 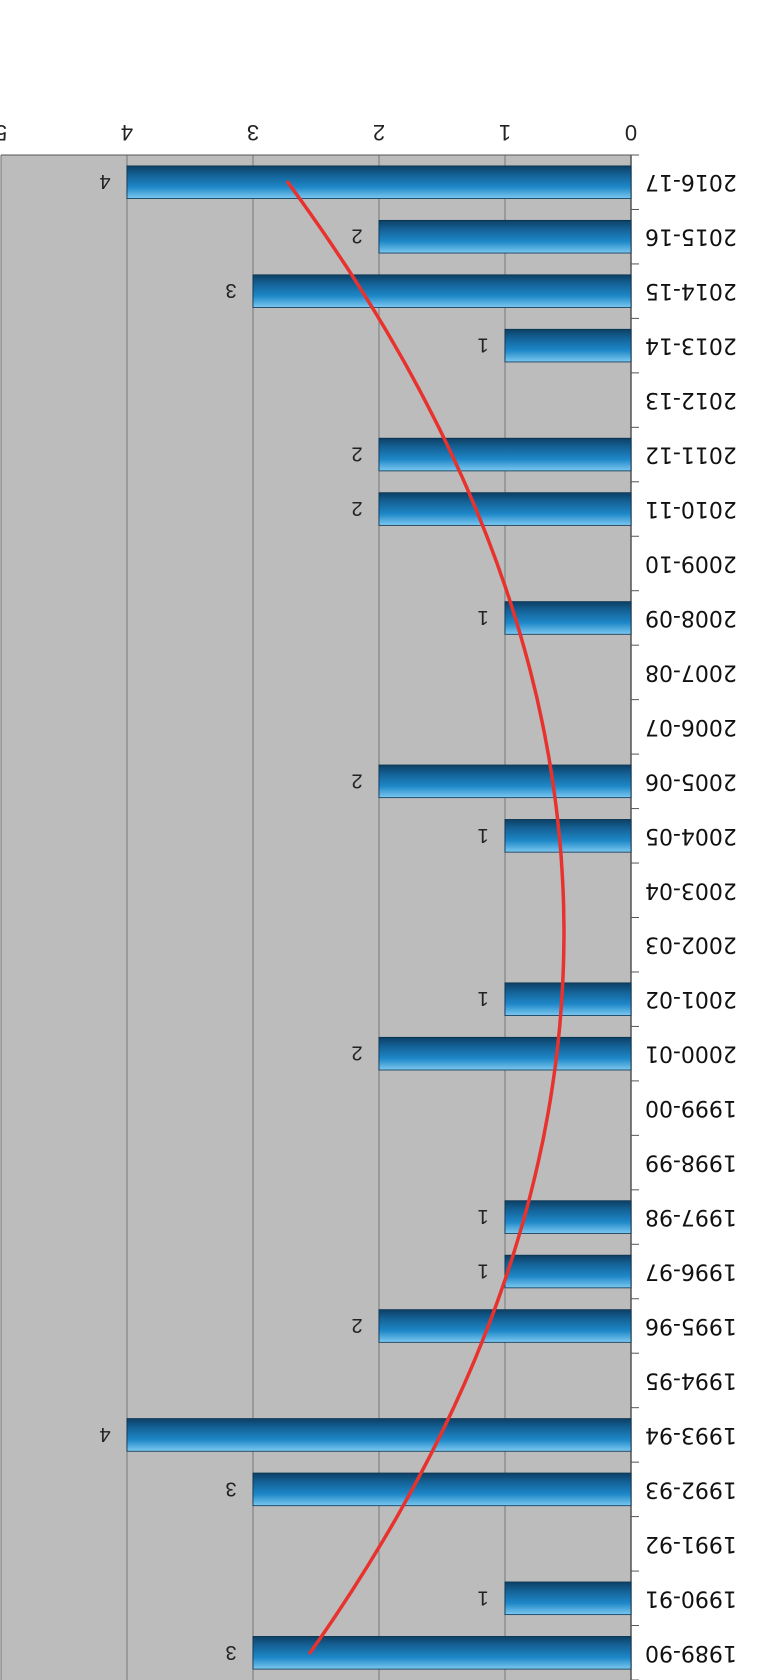 What do you see at coordinates (691, 944) in the screenshot?
I see `category-label: 2002-03` at bounding box center [691, 944].